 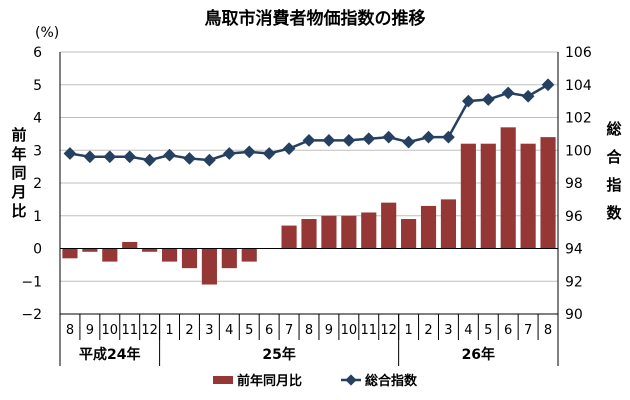 I want to click on category-label: 10, so click(x=349, y=330).